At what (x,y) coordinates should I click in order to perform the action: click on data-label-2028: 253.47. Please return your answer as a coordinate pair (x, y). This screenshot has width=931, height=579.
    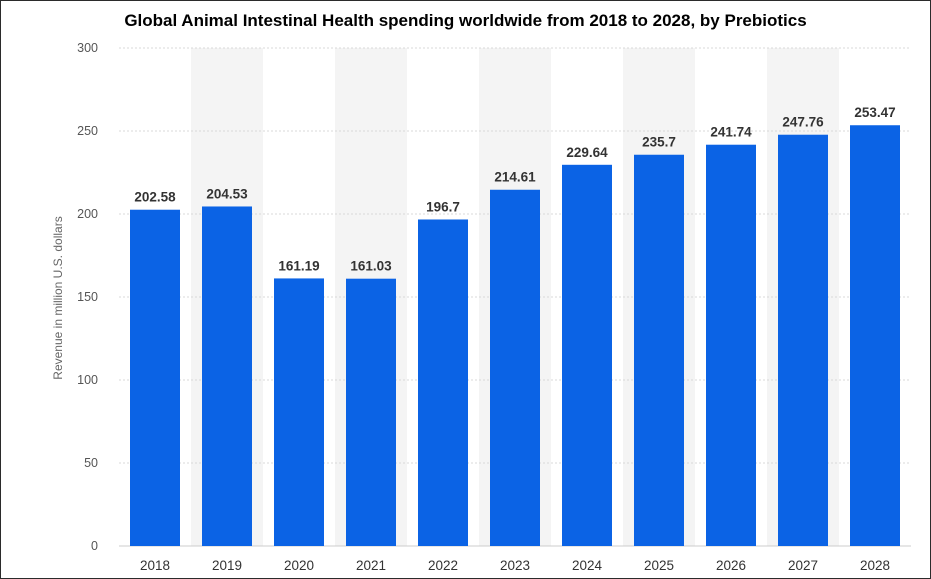
    Looking at the image, I should click on (874, 112).